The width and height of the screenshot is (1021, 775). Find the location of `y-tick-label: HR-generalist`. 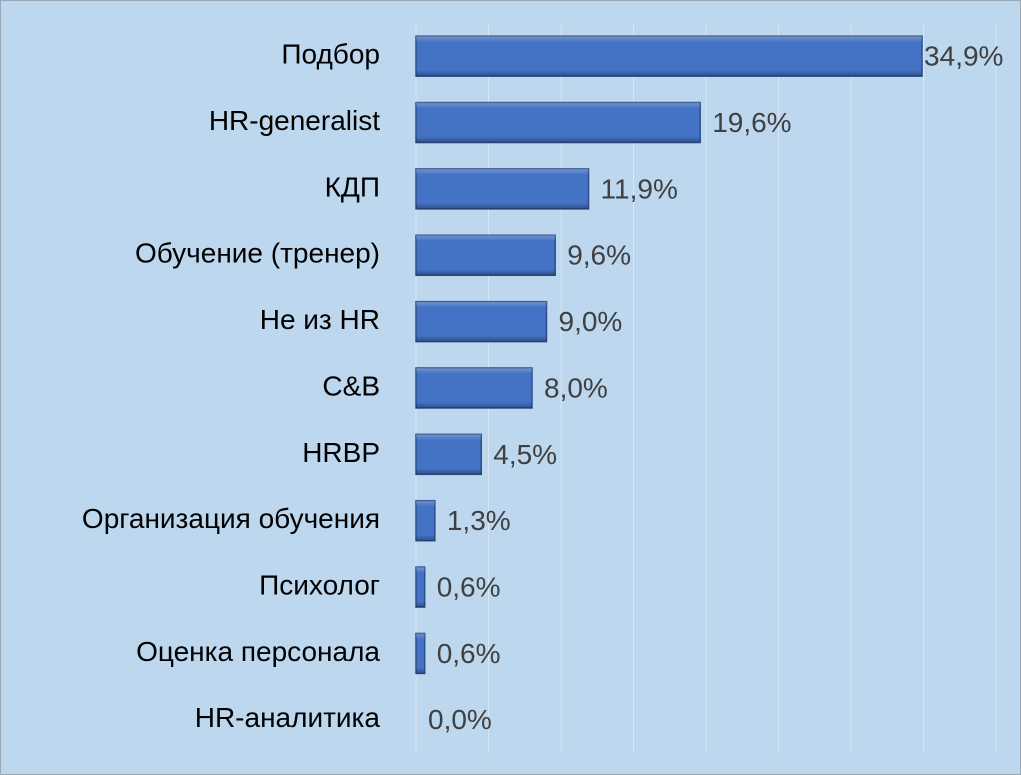

y-tick-label: HR-generalist is located at coordinates (294, 120).